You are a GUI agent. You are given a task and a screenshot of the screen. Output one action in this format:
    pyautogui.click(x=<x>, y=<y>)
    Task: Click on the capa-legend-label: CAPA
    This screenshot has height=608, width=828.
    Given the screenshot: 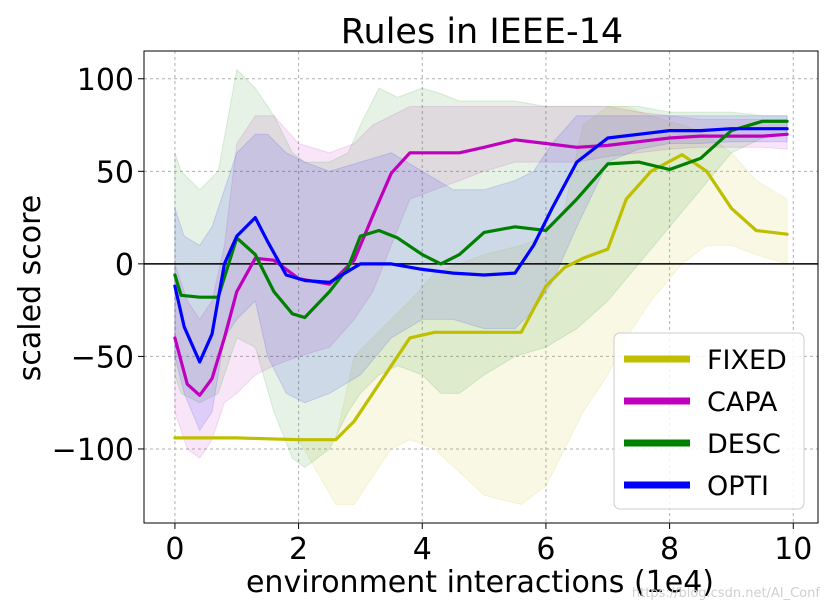 What is the action you would take?
    pyautogui.click(x=742, y=402)
    